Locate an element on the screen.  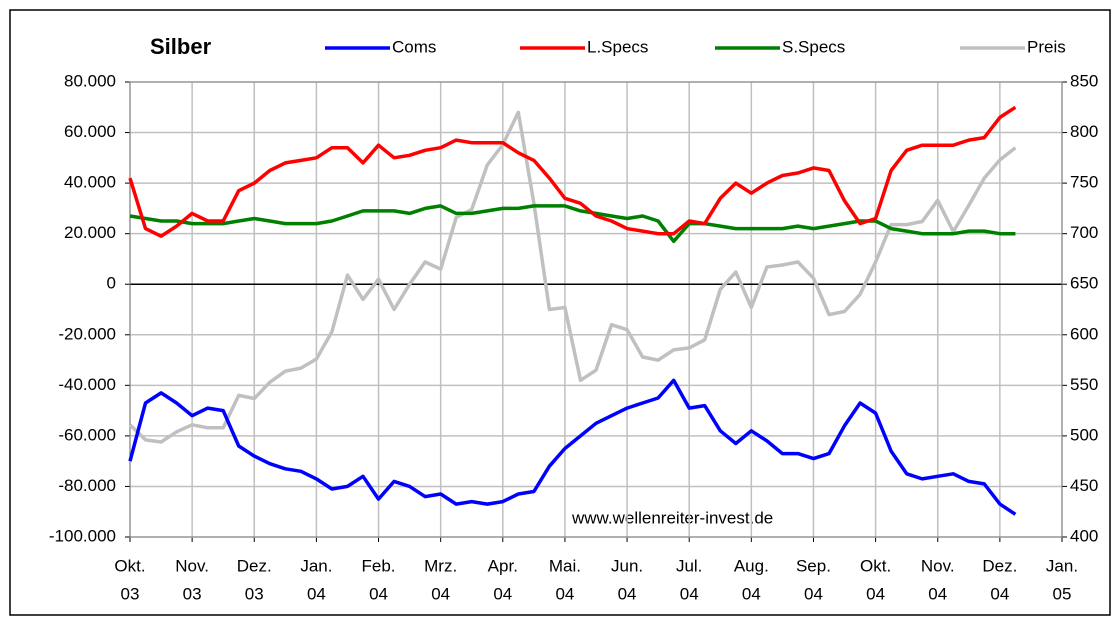
y2-tick-label: 650 is located at coordinates (1084, 283).